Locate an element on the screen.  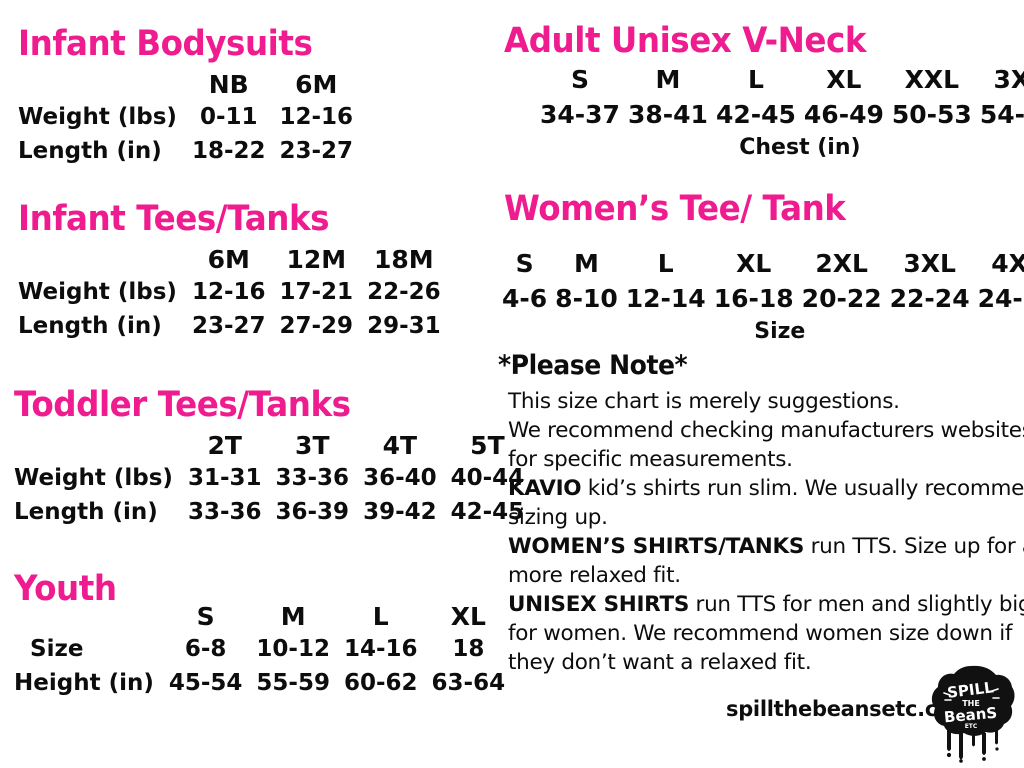
size-header: 4XL is located at coordinates (1007, 263).